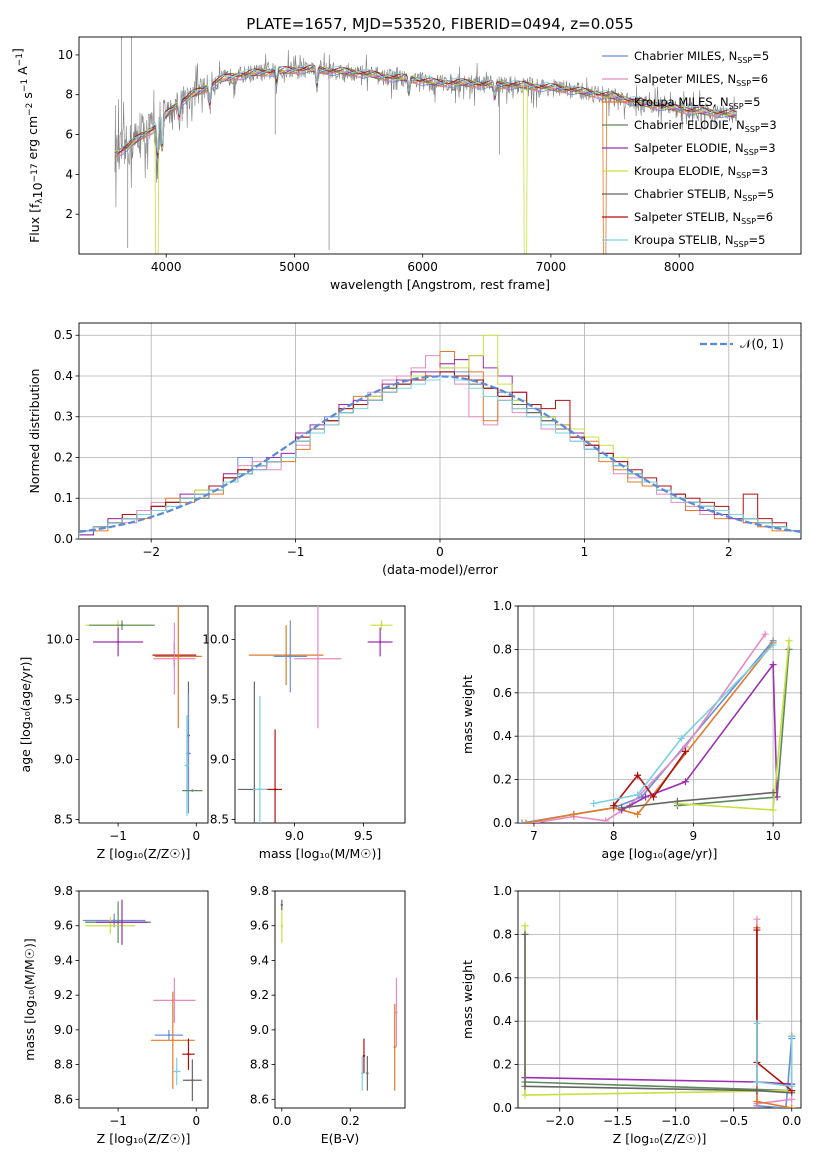  Describe the element at coordinates (502, 891) in the screenshot. I see `y-tick-label: 1.0` at that location.